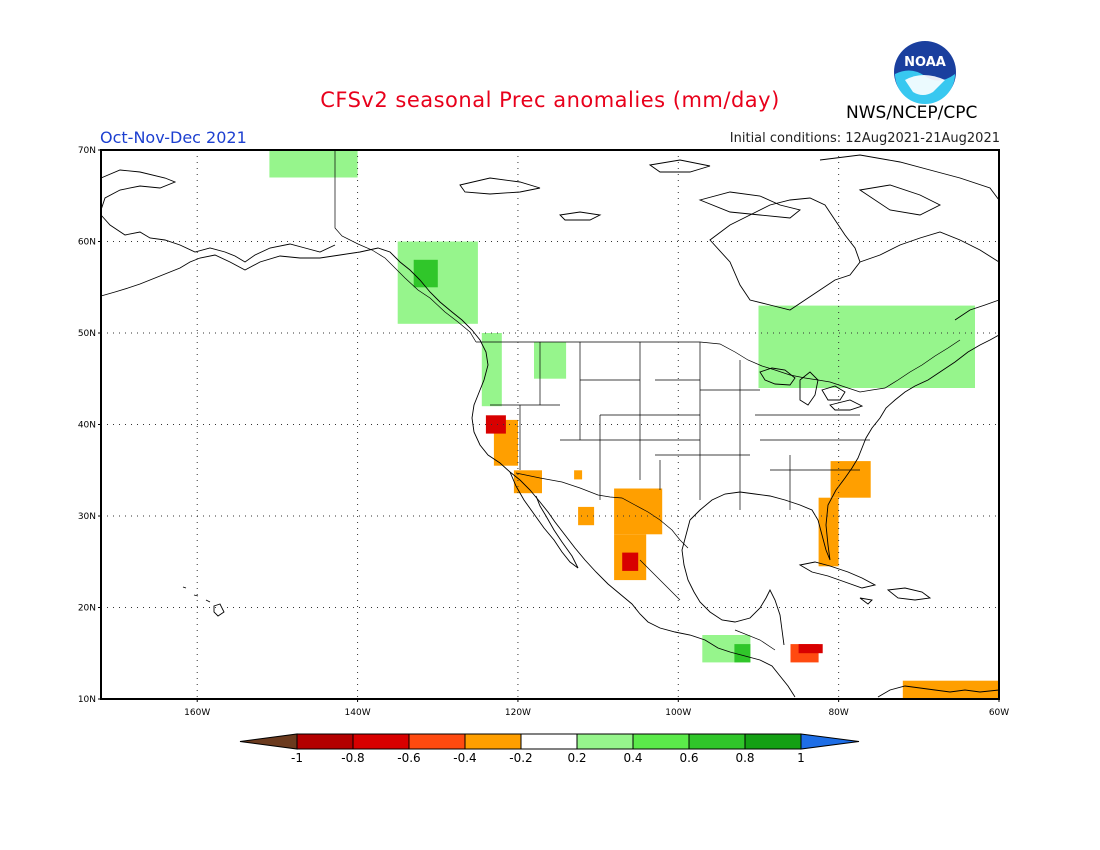 This screenshot has height=850, width=1100. What do you see at coordinates (744, 758) in the screenshot?
I see `colorbar-label: 0.8` at bounding box center [744, 758].